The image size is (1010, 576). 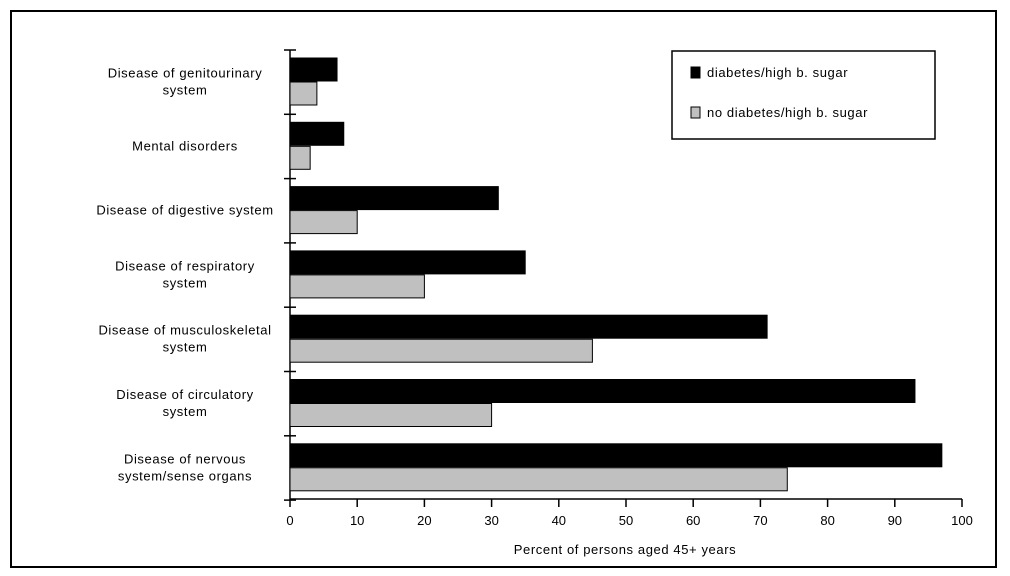 What do you see at coordinates (184, 210) in the screenshot?
I see `category-label: Disease of digestive system` at bounding box center [184, 210].